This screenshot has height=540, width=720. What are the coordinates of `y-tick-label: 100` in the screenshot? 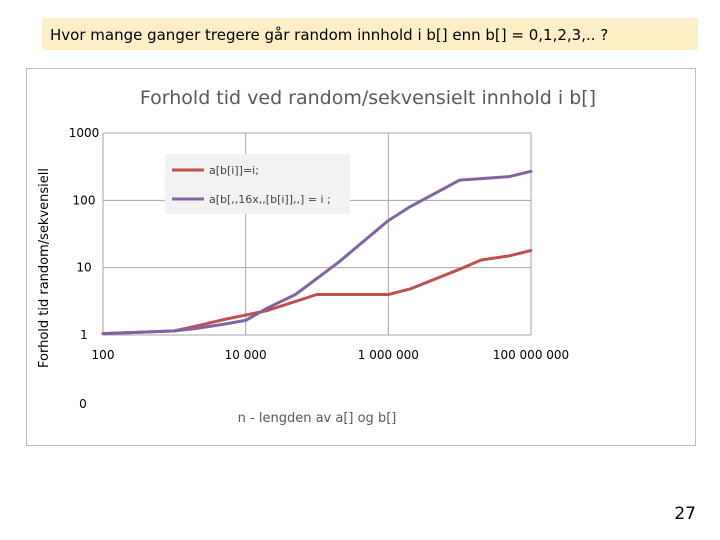 It's located at (84, 200).